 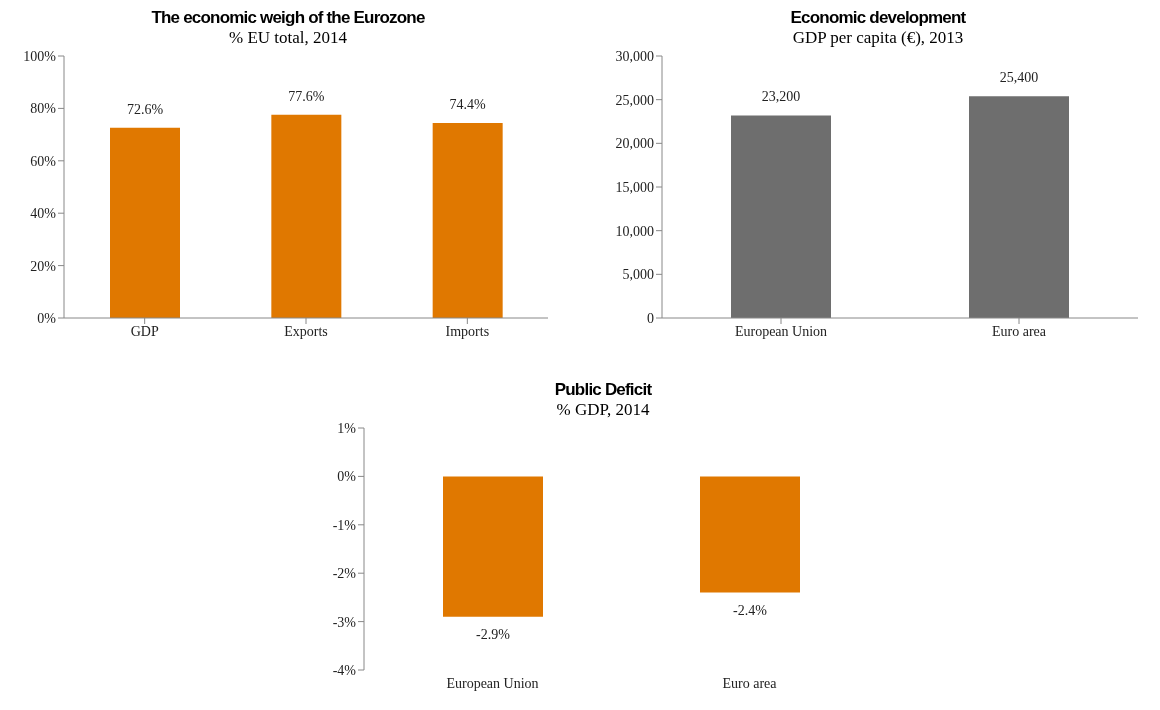 I want to click on y-tick-label: 80%, so click(x=43, y=109).